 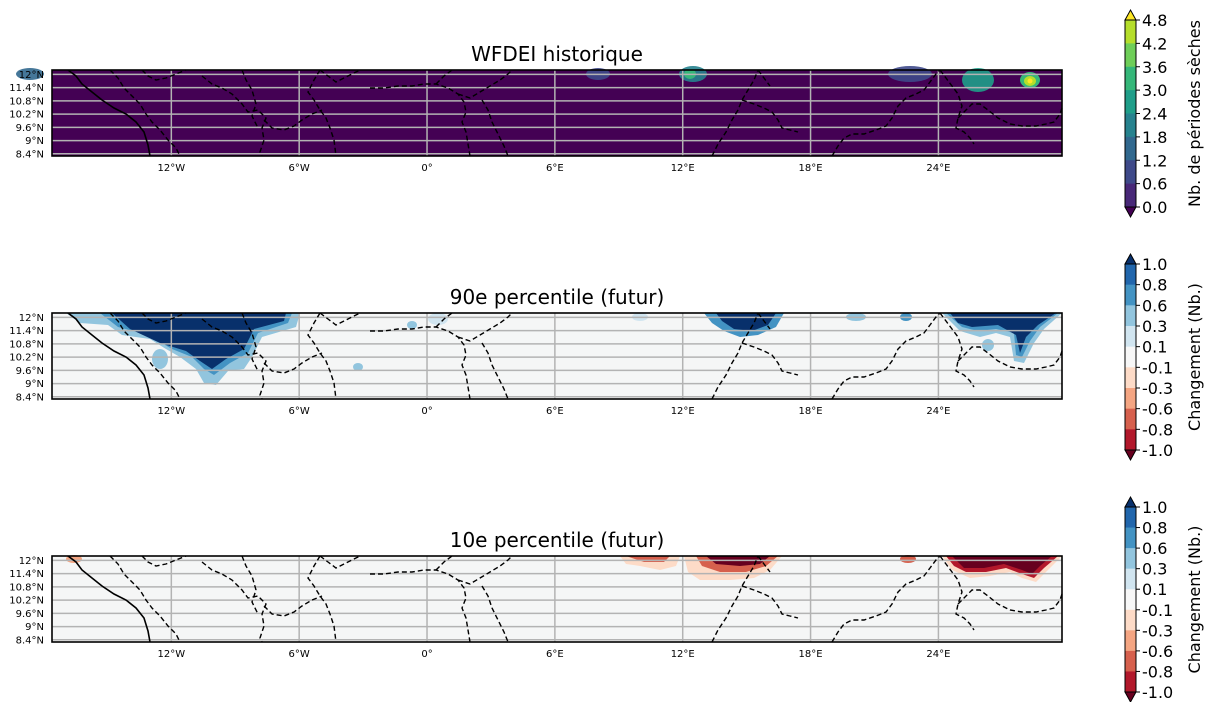 What do you see at coordinates (1154, 20) in the screenshot?
I see `colorbar-tick-label: 4.8` at bounding box center [1154, 20].